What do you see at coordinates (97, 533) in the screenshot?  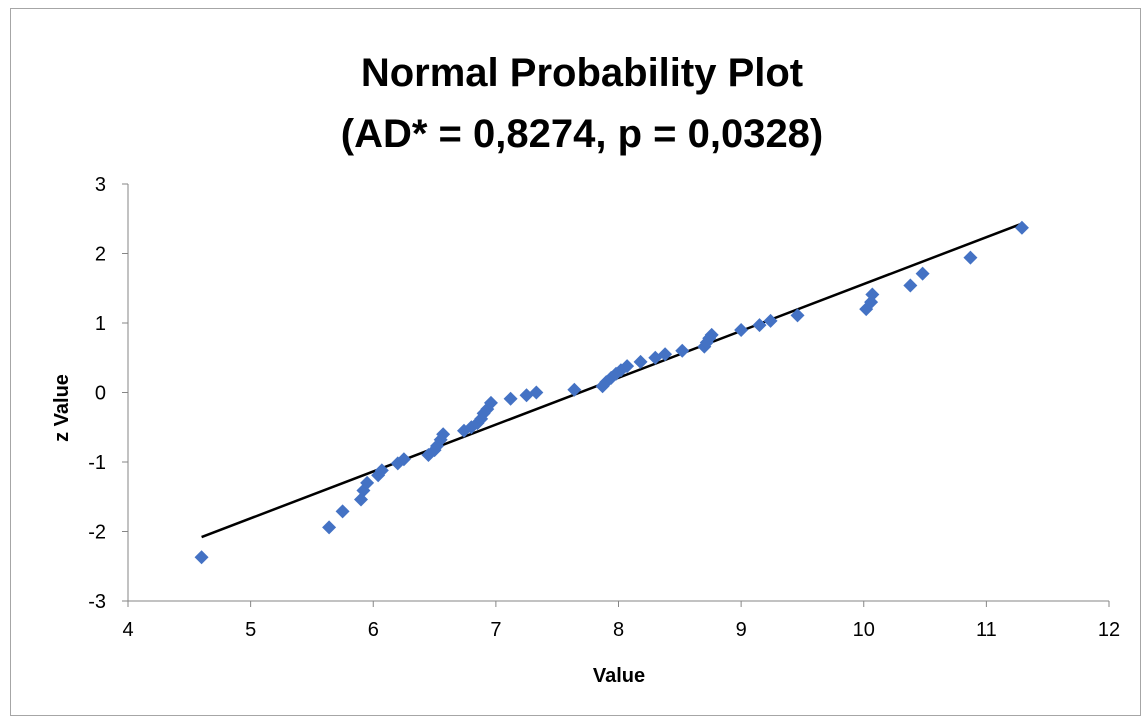 I see `y-tick-label: -2` at bounding box center [97, 533].